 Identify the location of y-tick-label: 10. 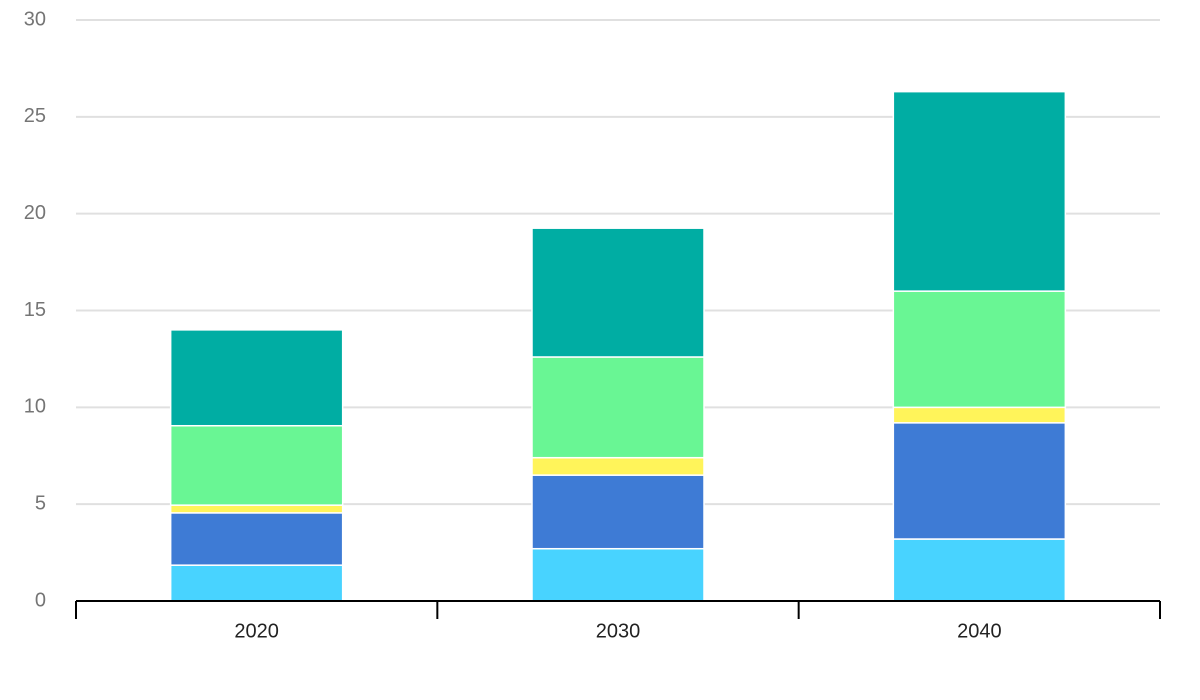
(35, 407).